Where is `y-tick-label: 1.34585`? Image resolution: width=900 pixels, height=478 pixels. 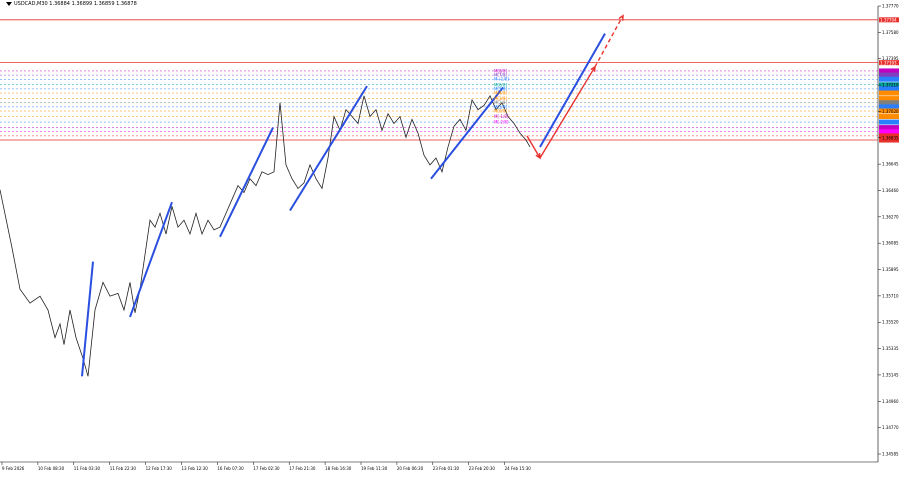
y-tick-label: 1.34585 is located at coordinates (890, 454).